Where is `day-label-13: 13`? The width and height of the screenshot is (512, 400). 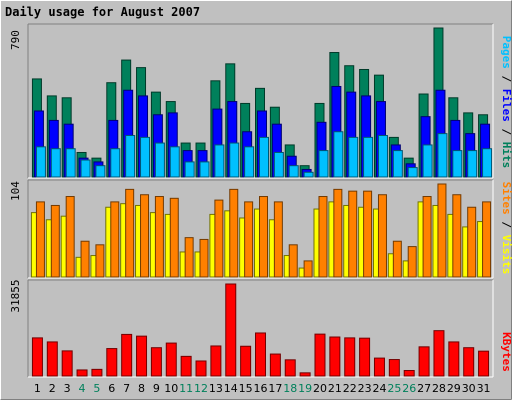 day-label-13: 13 is located at coordinates (216, 388).